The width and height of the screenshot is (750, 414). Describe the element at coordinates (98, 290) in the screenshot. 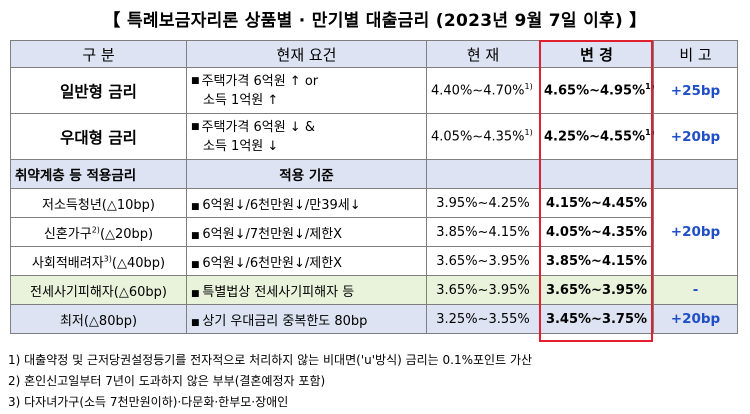

I see `vulnerable-name: 전세사기피해자(△60bp)` at that location.